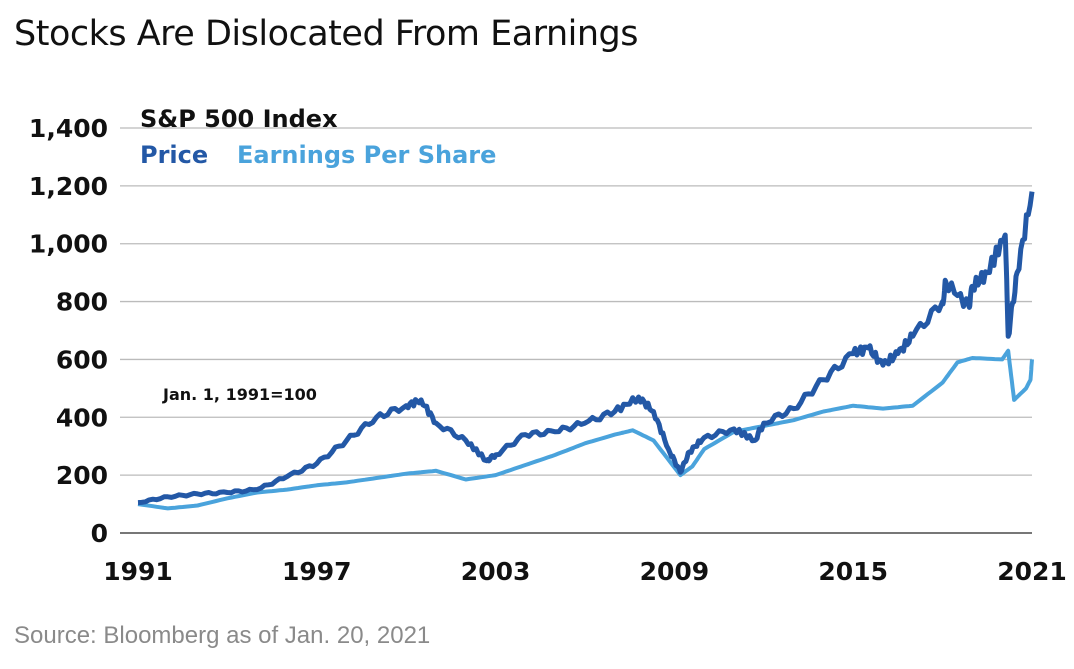 The height and width of the screenshot is (669, 1074). Describe the element at coordinates (99, 533) in the screenshot. I see `y-tick-label: 0` at that location.